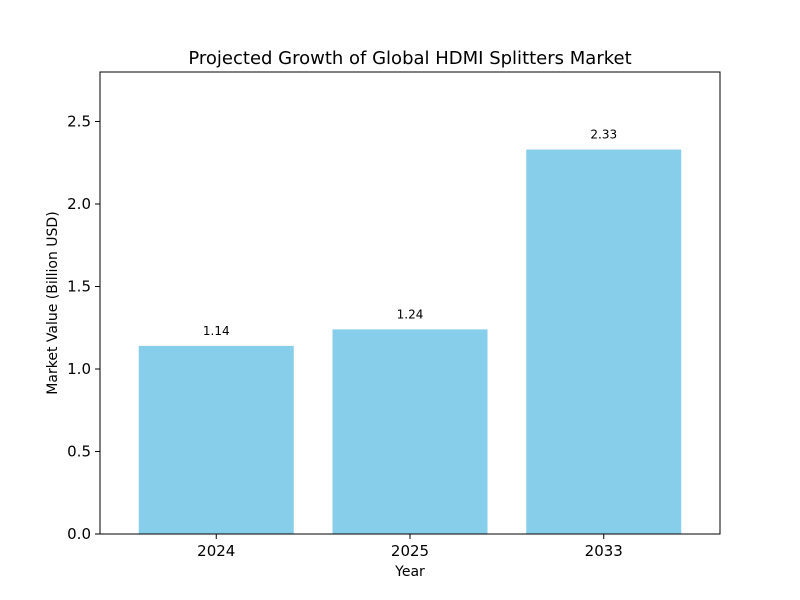  I want to click on y-tick-label: 0.0, so click(79, 534).